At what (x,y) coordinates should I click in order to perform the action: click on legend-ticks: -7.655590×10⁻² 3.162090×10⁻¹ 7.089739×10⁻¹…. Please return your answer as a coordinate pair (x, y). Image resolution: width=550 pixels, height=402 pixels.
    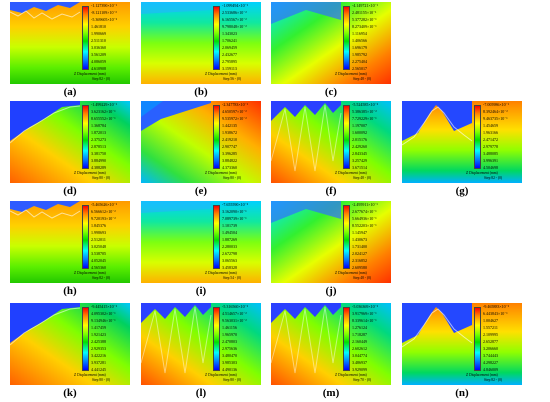
    Looking at the image, I should click on (242, 236).